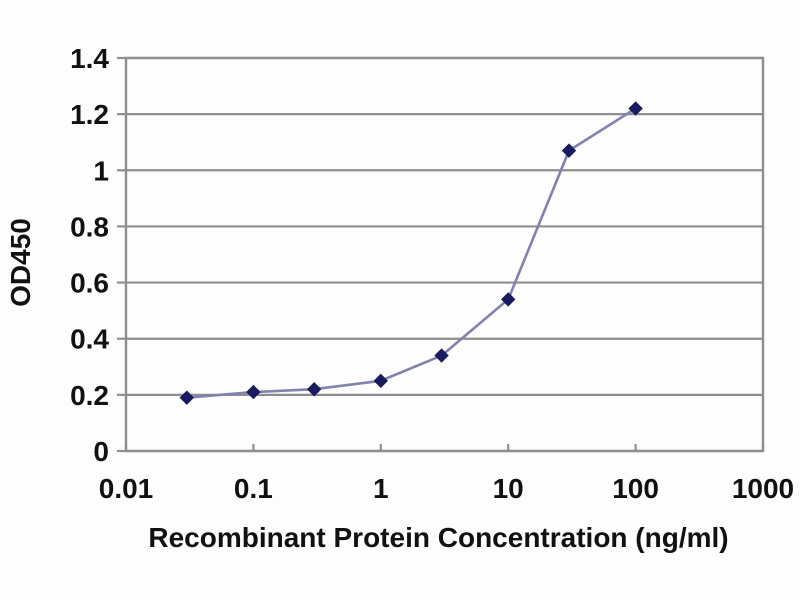 The height and width of the screenshot is (600, 800). I want to click on x-tick-label: 1000, so click(763, 488).